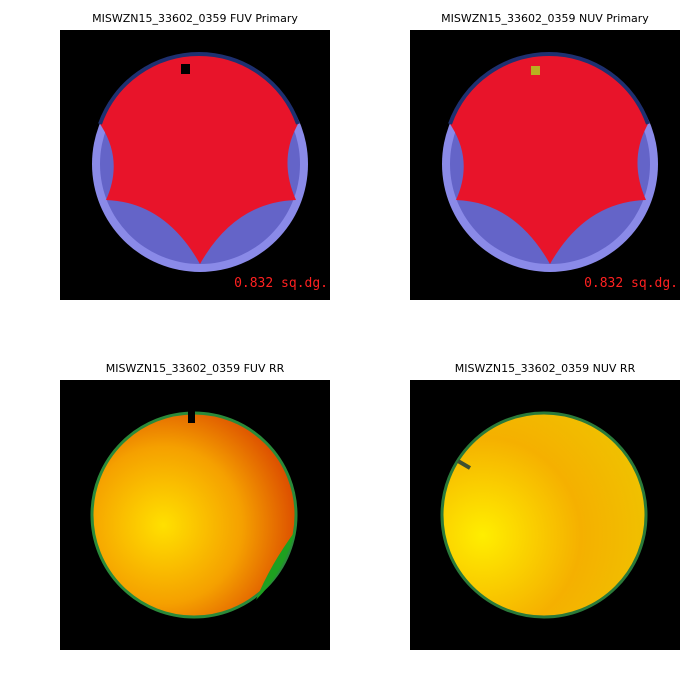 The width and height of the screenshot is (700, 700). I want to click on panel-title: MISWZN15_33602_0359 NUV RR, so click(545, 368).